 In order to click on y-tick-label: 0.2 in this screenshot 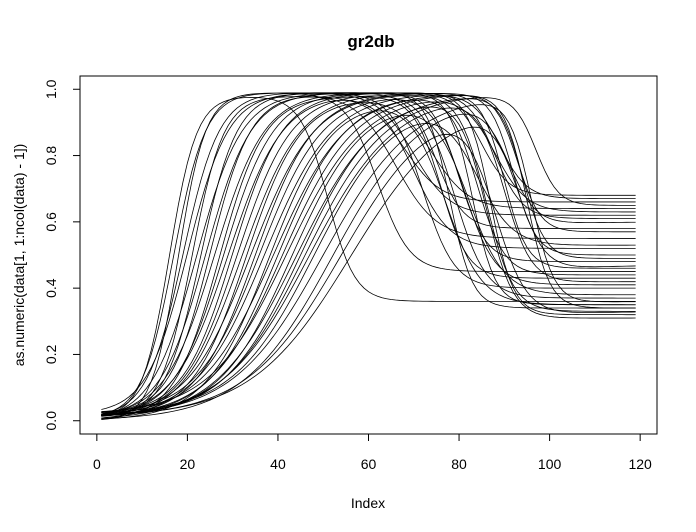, I will do `click(51, 355)`.